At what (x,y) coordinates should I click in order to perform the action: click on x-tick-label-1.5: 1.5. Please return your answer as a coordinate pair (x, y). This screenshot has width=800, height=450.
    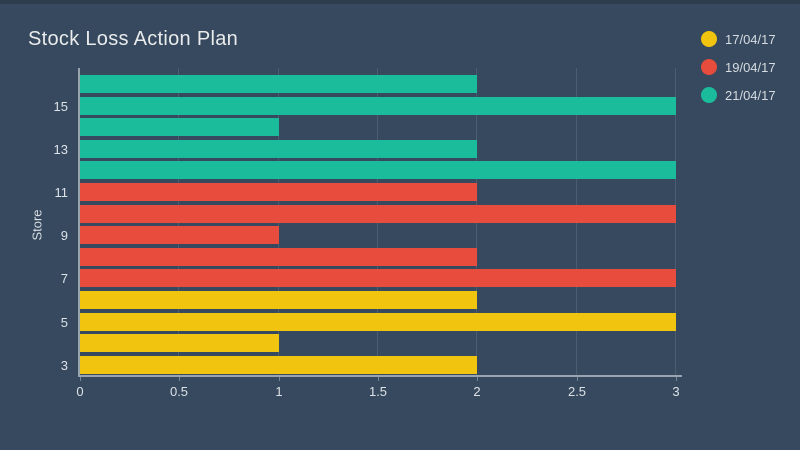
    Looking at the image, I should click on (378, 391).